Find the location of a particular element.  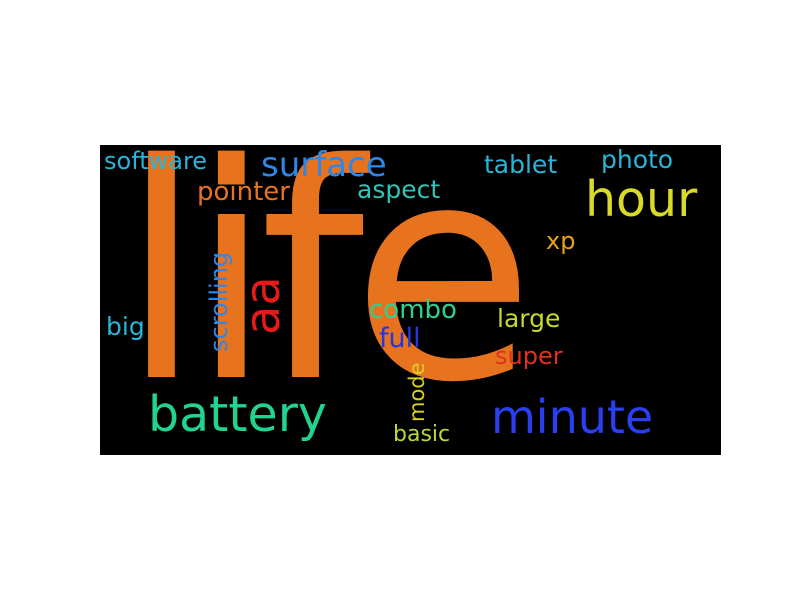

word-aa: aa is located at coordinates (263, 305).